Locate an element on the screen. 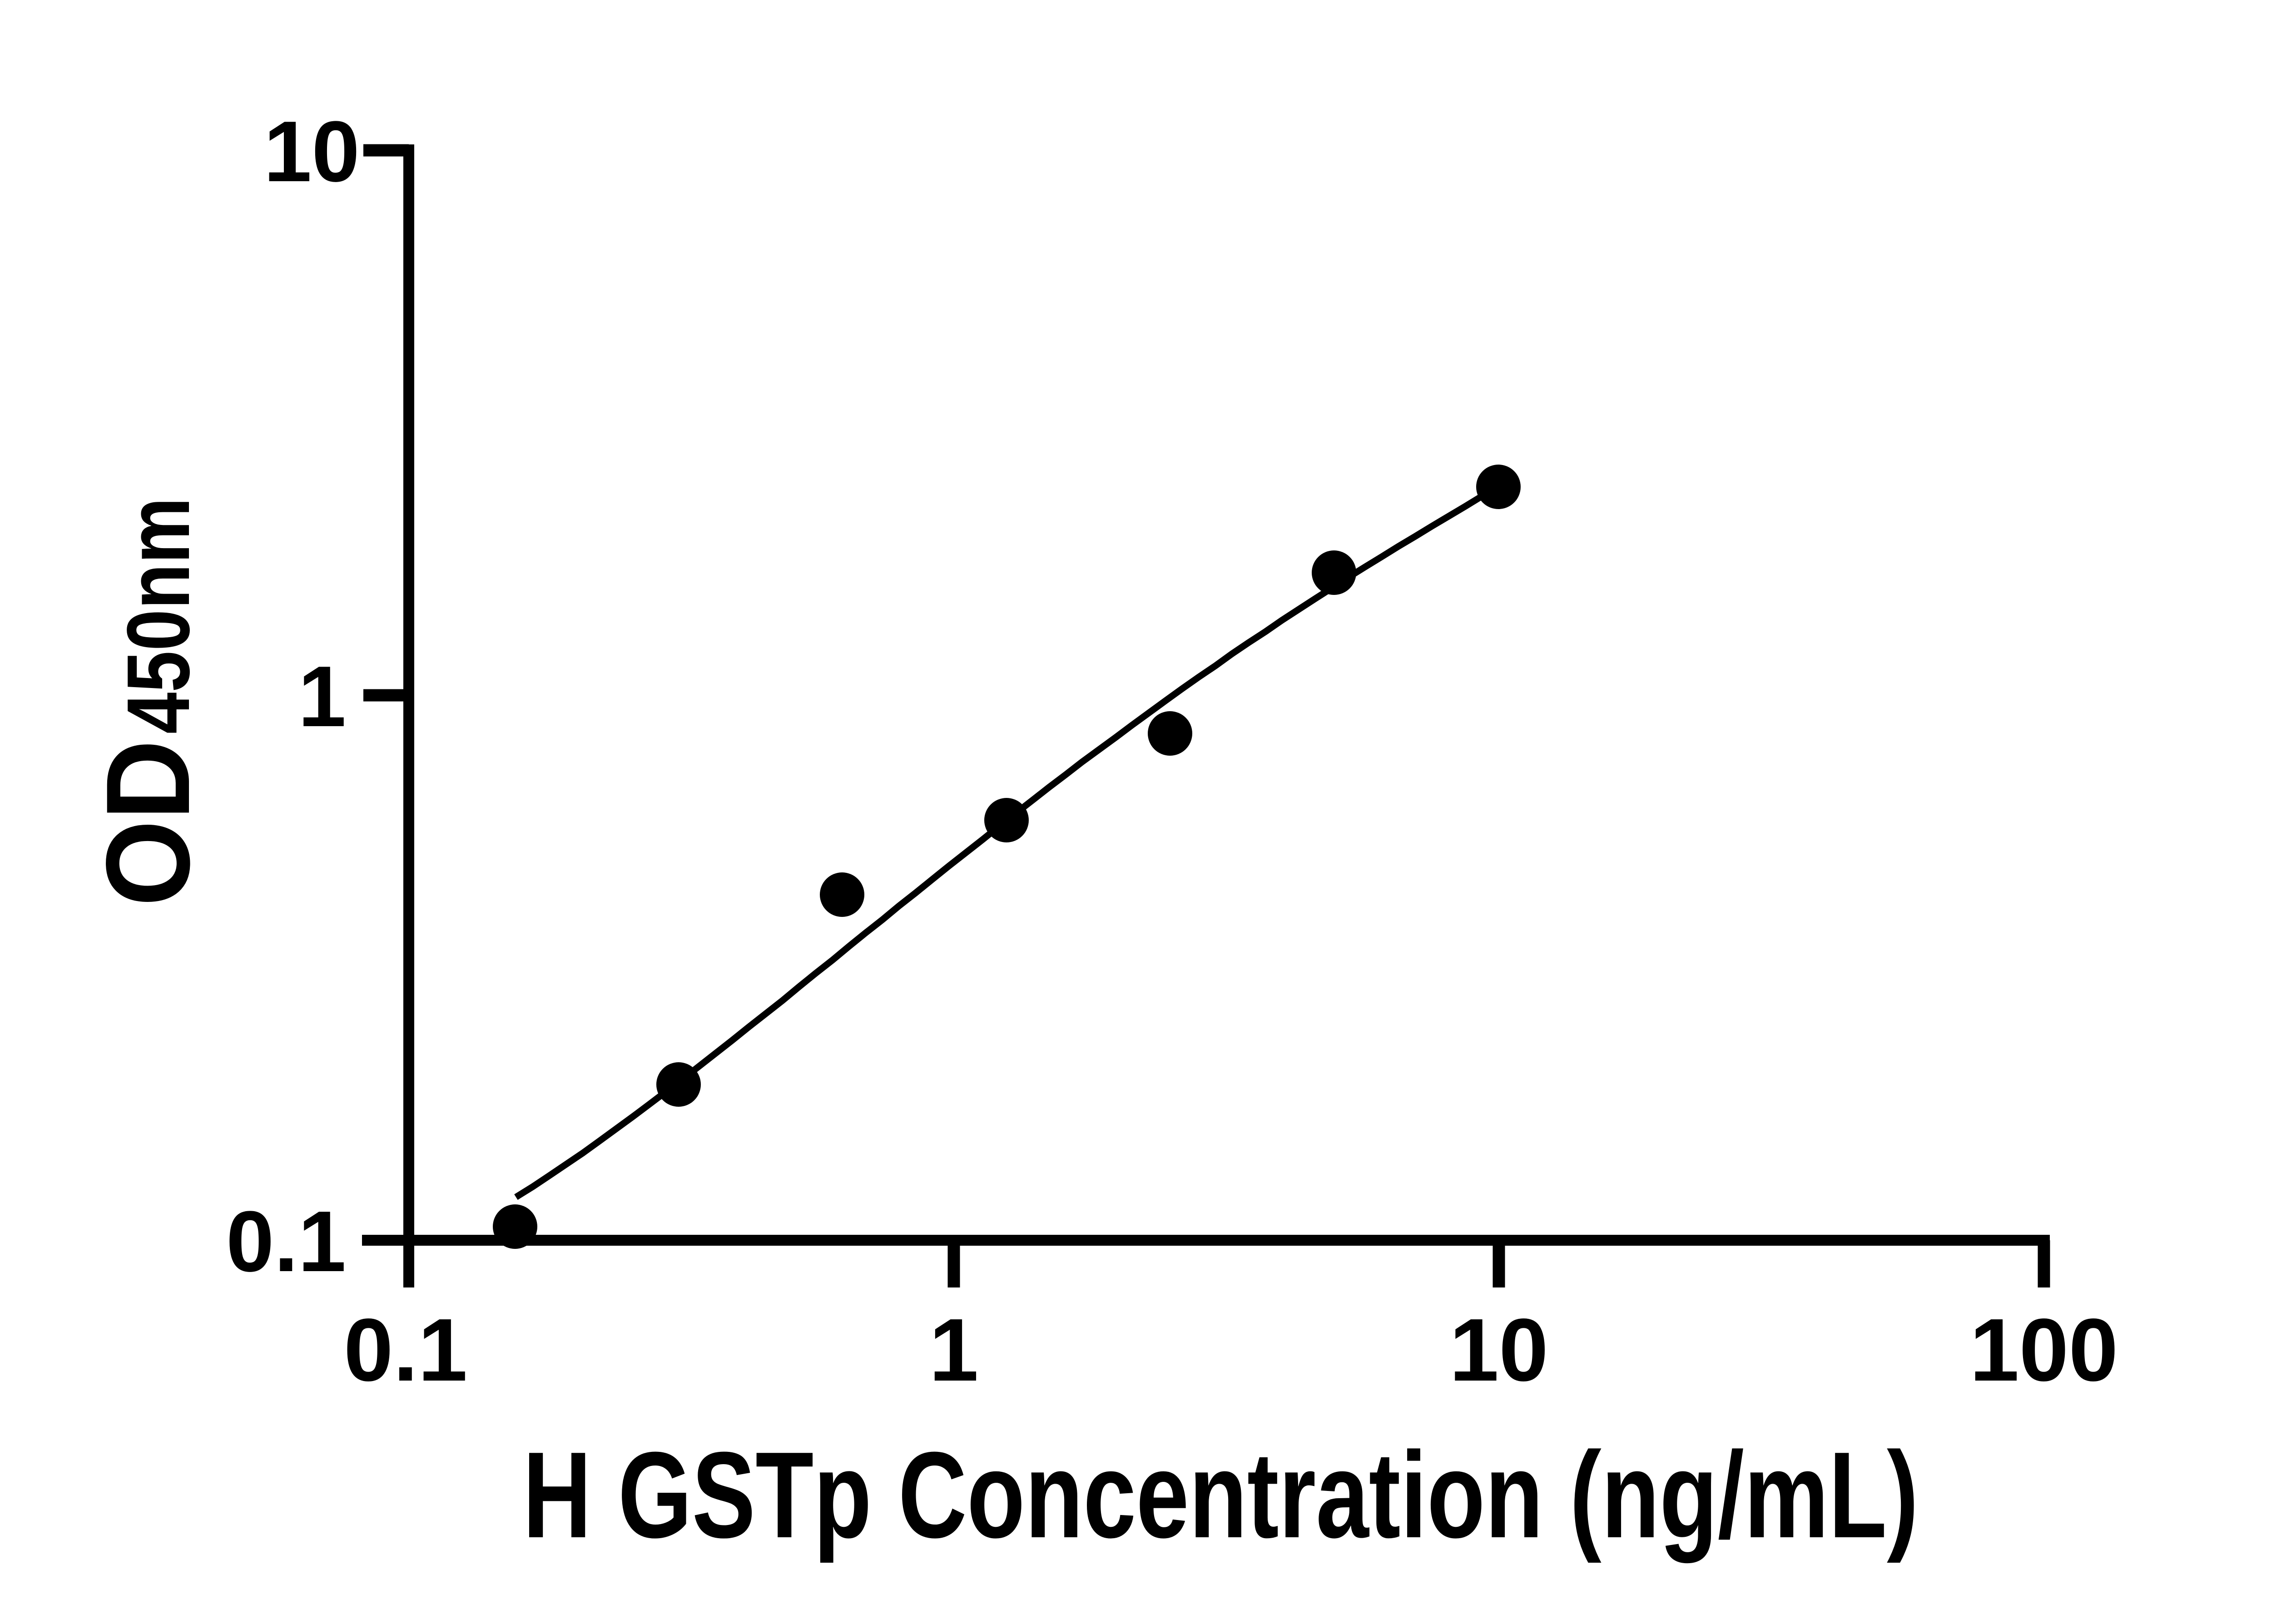  svg-text: 450nm is located at coordinates (158, 615).